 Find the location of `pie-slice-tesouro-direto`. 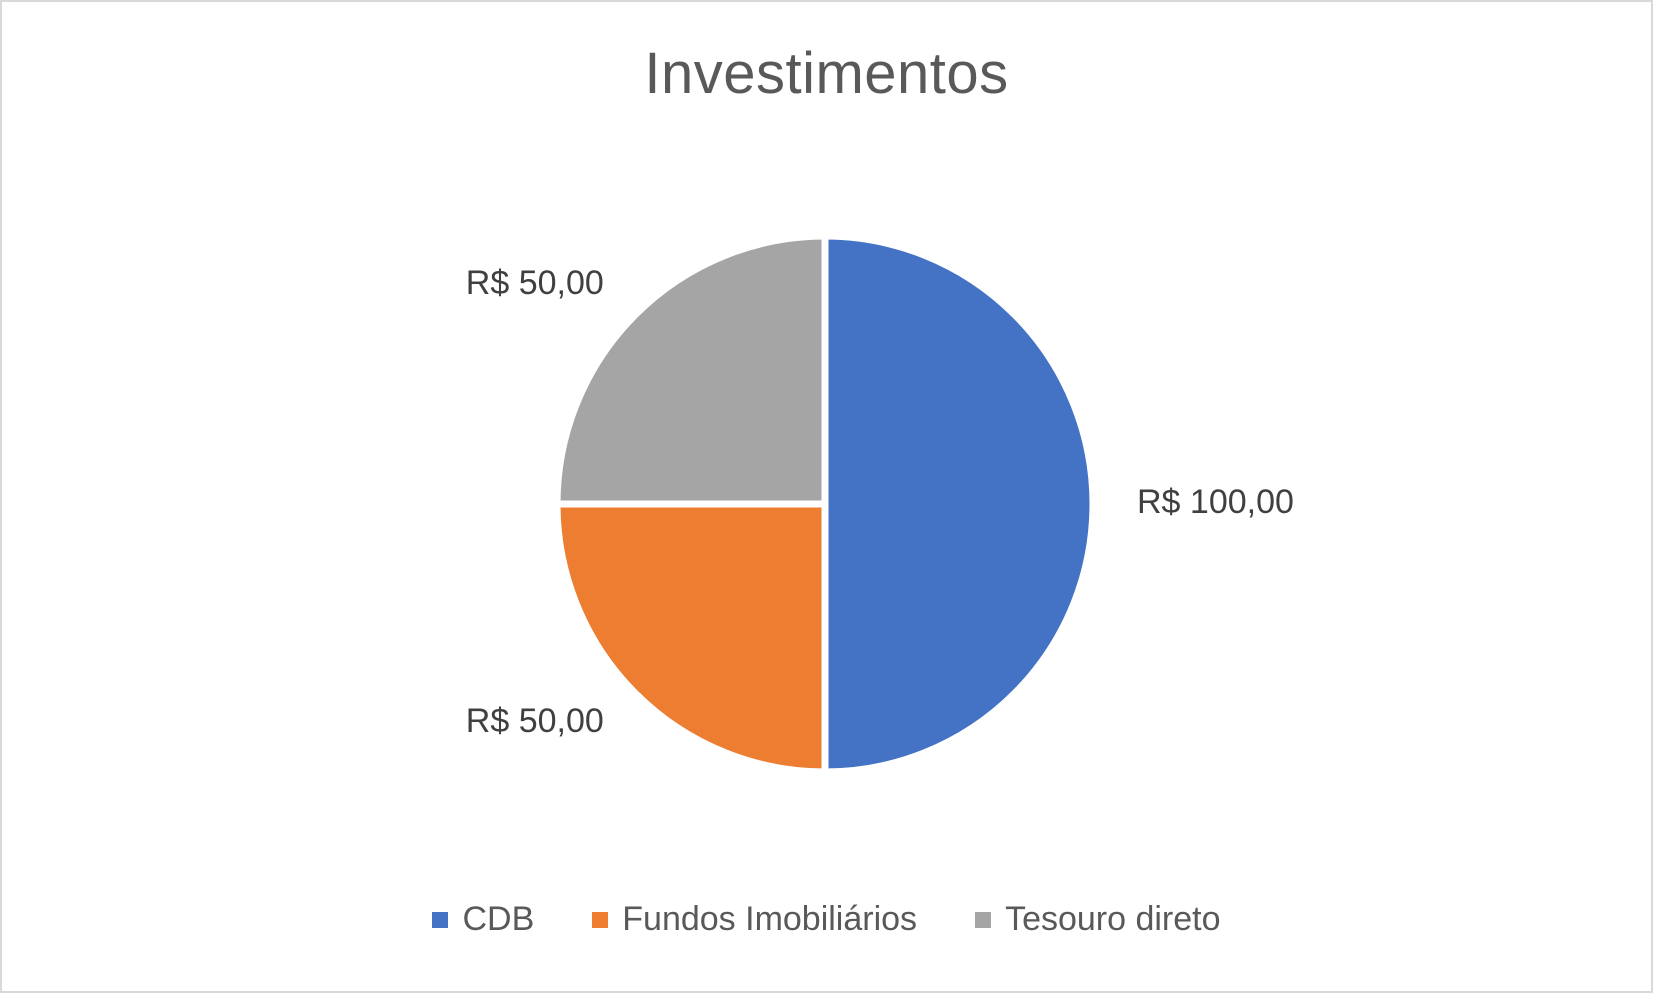

pie-slice-tesouro-direto is located at coordinates (691, 370).